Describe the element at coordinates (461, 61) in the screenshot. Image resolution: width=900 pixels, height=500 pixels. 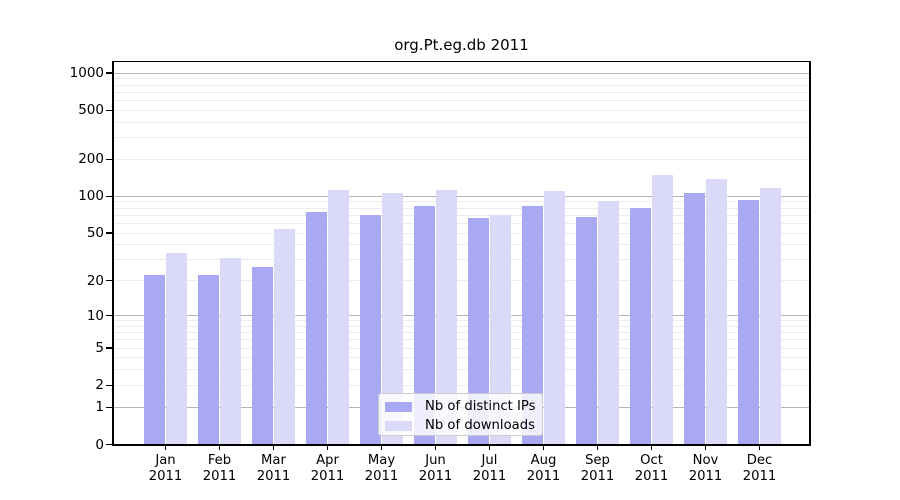
I see `top-spine` at that location.